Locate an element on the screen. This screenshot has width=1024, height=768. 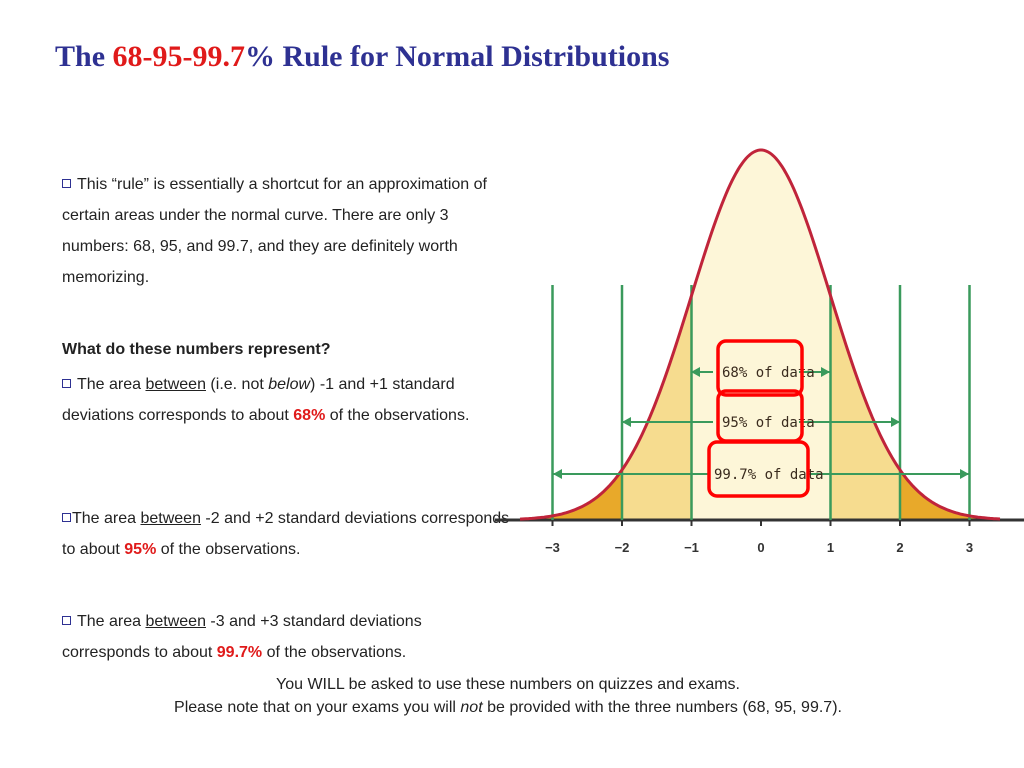
range-labels: 68% of data 95% of data 99.7% of data is located at coordinates (766, 422).